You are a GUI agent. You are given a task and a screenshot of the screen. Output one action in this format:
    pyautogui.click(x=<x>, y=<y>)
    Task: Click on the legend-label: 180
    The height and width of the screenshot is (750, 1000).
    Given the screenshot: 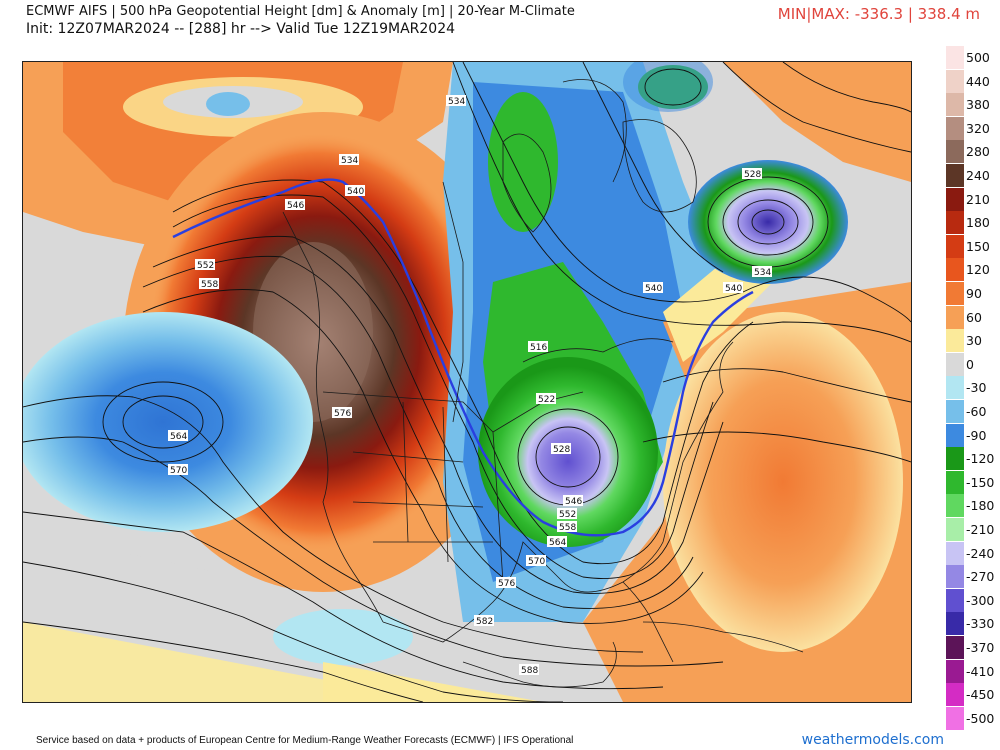 What is the action you would take?
    pyautogui.click(x=978, y=223)
    